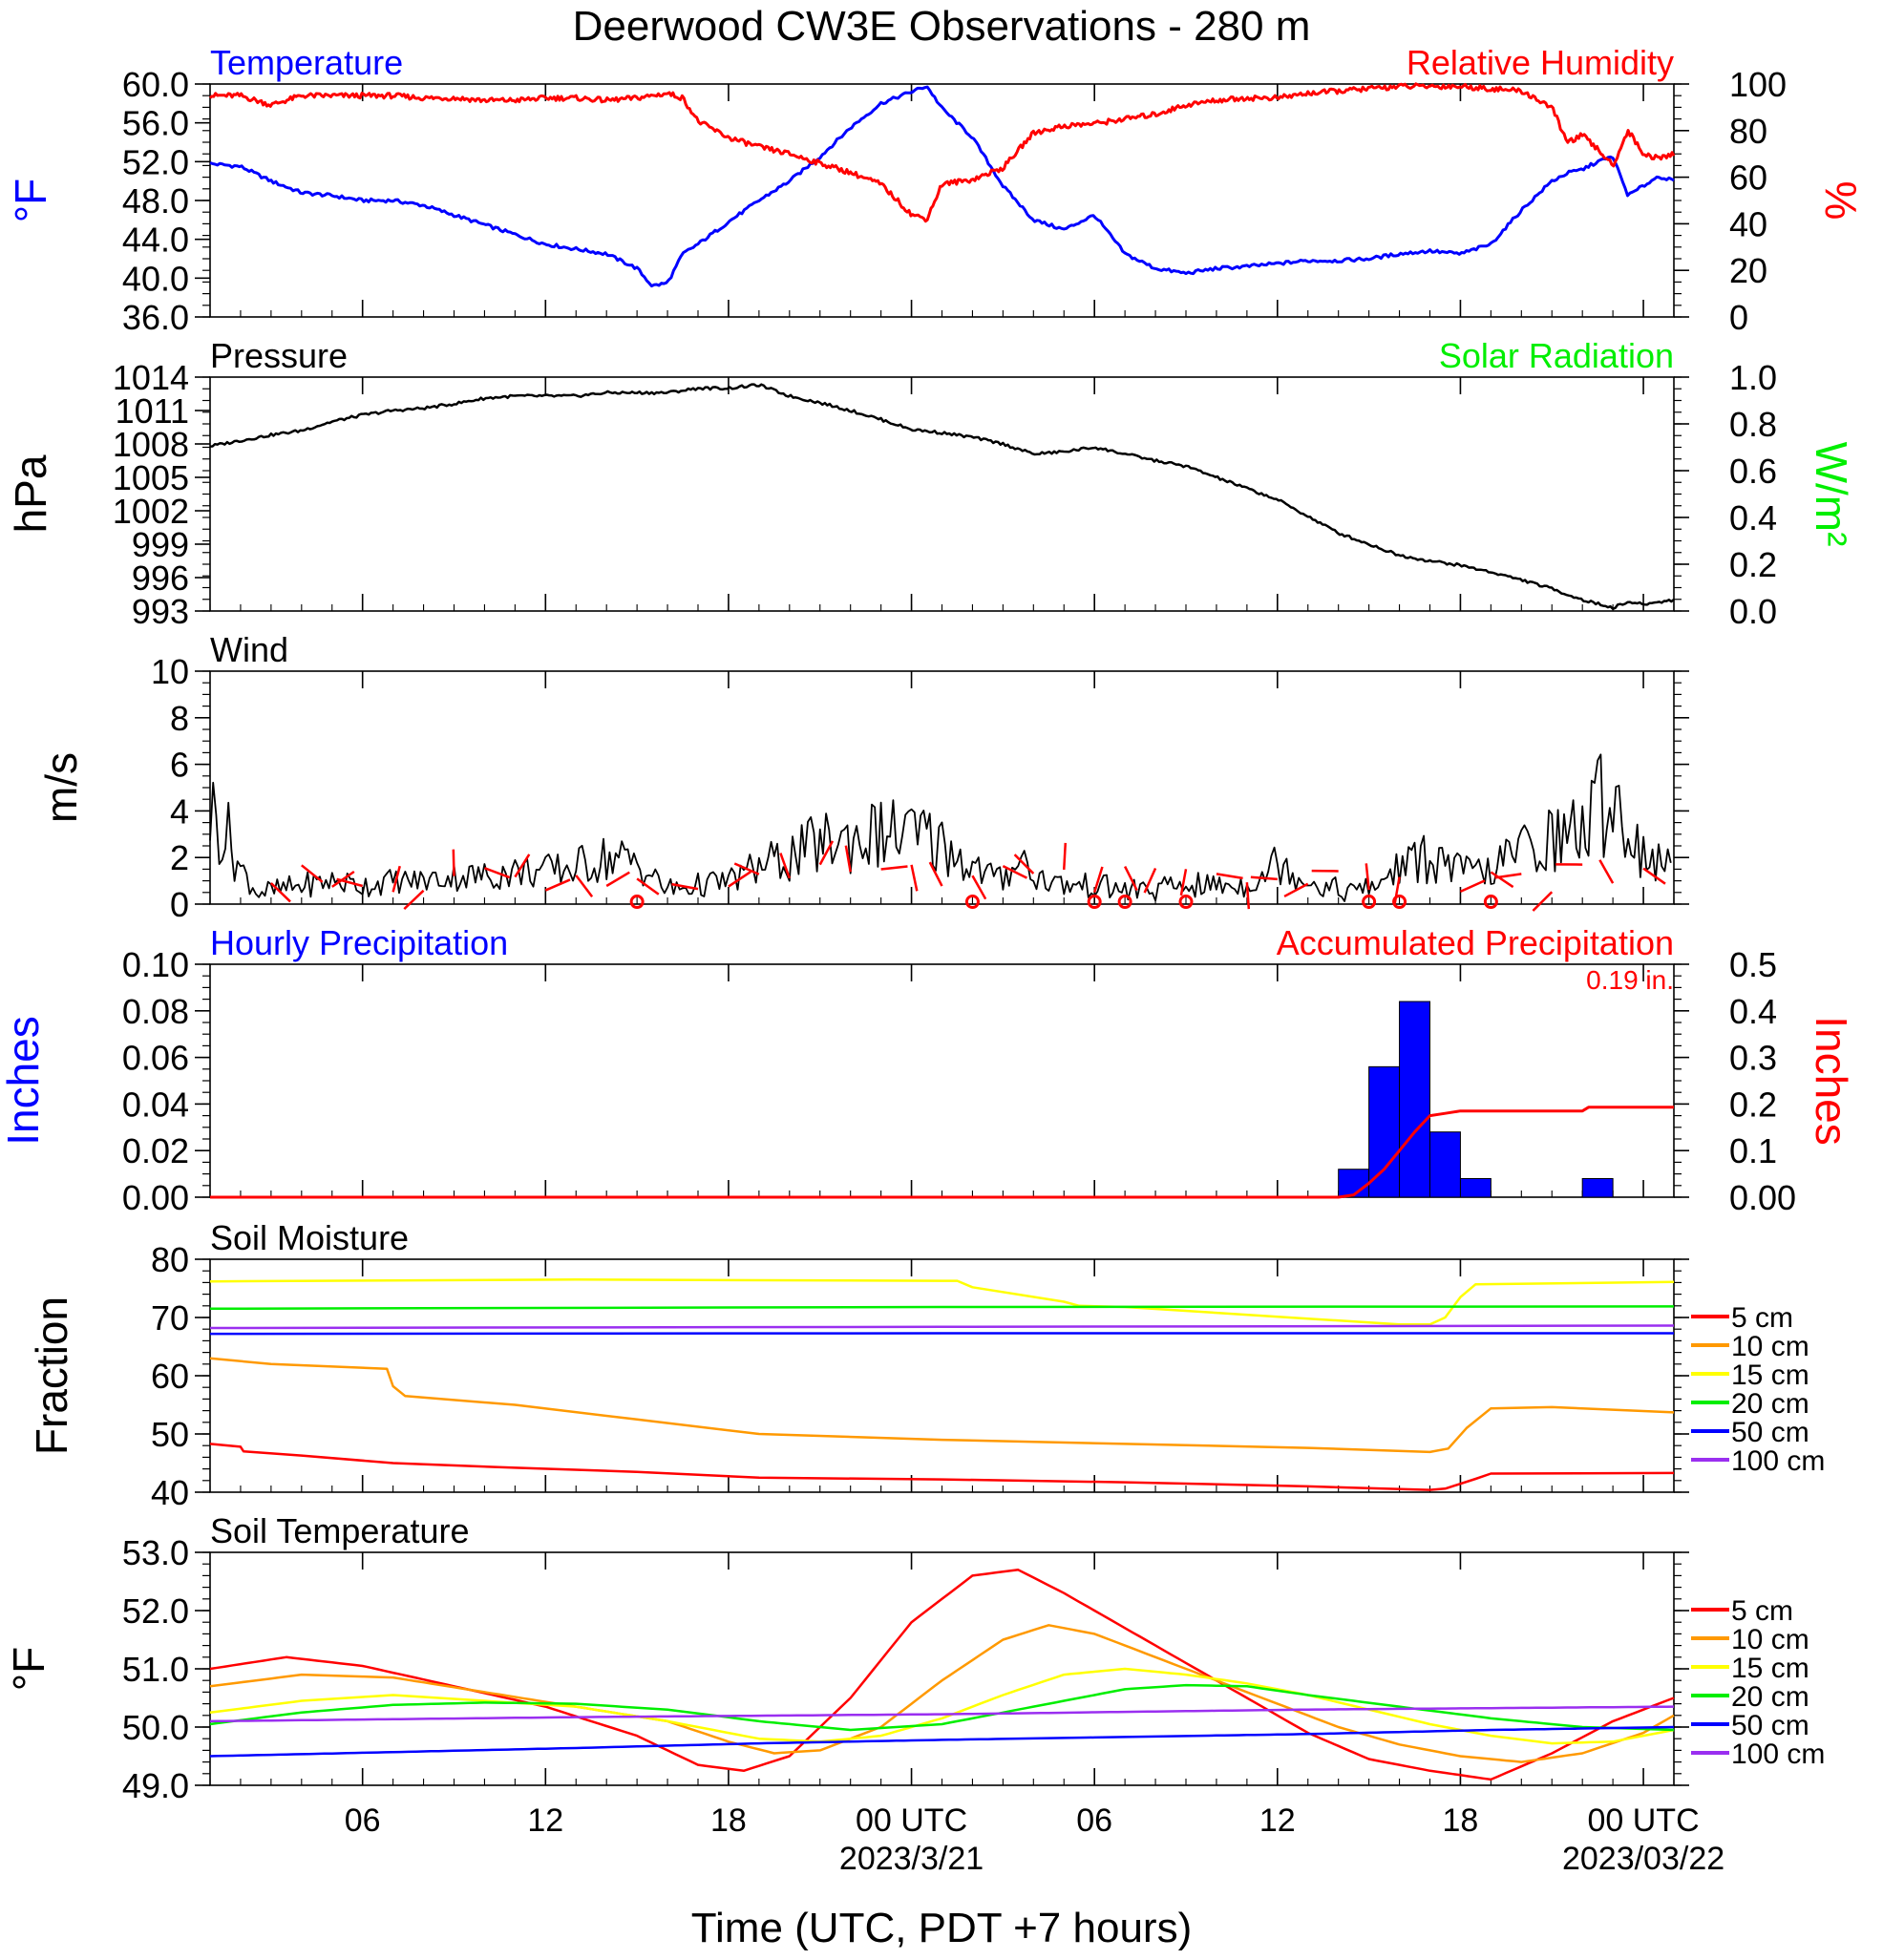  Describe the element at coordinates (151, 377) in the screenshot. I see `y-tick-label-left: 1014` at that location.